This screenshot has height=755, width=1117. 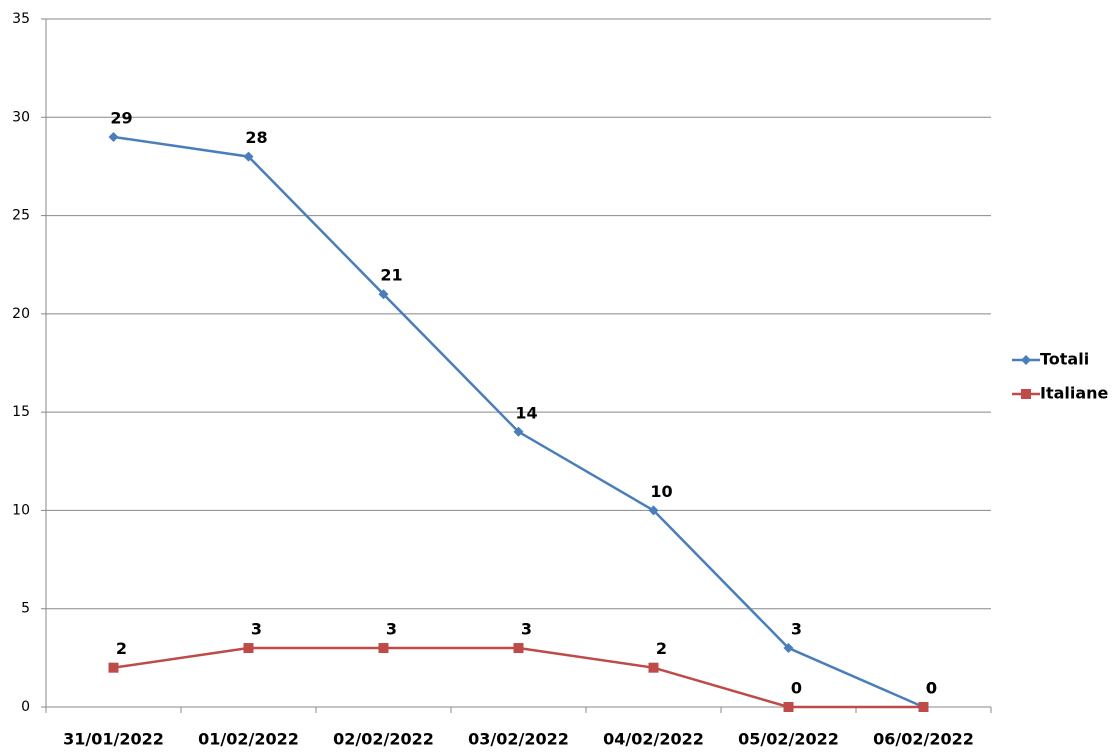 What do you see at coordinates (25, 707) in the screenshot?
I see `y-tick-label: 0` at bounding box center [25, 707].